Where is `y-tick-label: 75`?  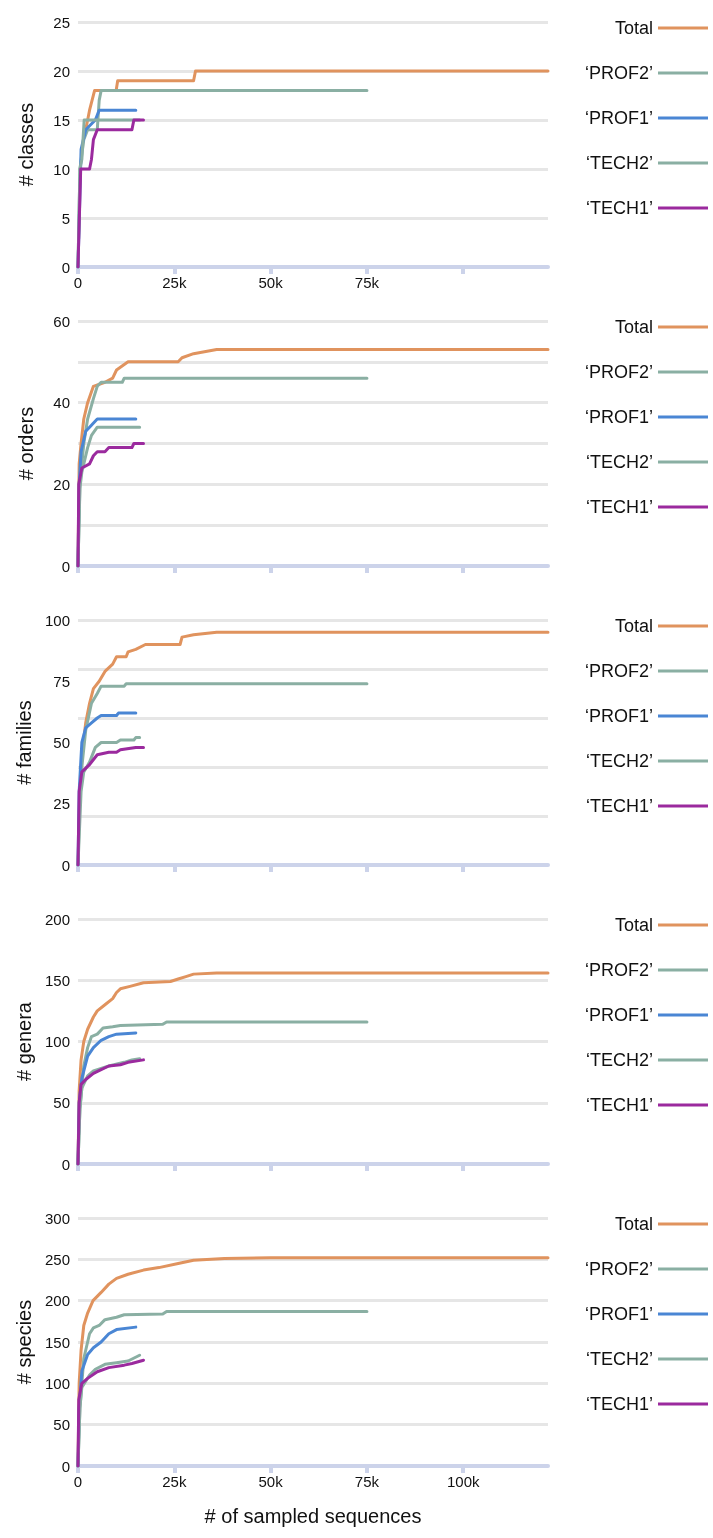 y-tick-label: 75 is located at coordinates (61, 681).